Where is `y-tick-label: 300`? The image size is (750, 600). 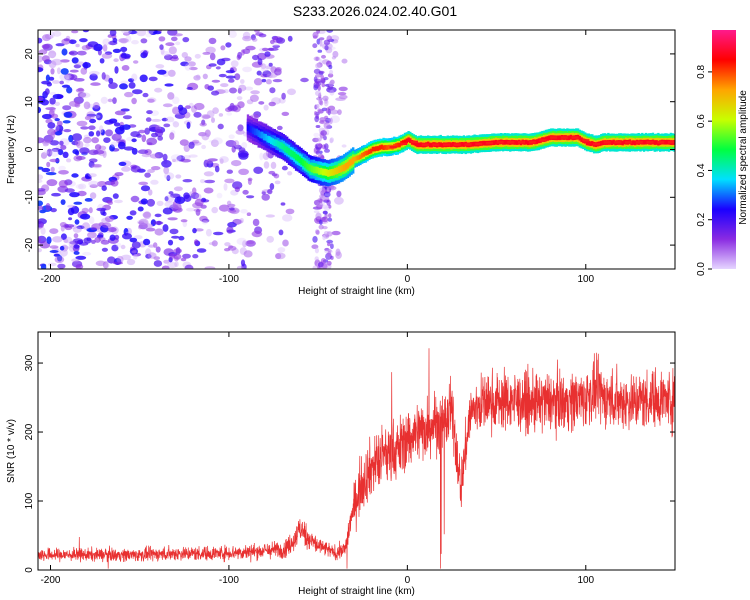
y-tick-label: 300 is located at coordinates (29, 362).